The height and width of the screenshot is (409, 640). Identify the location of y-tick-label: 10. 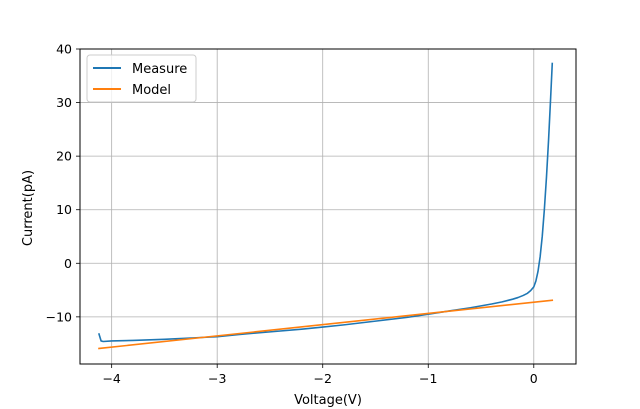
(64, 209).